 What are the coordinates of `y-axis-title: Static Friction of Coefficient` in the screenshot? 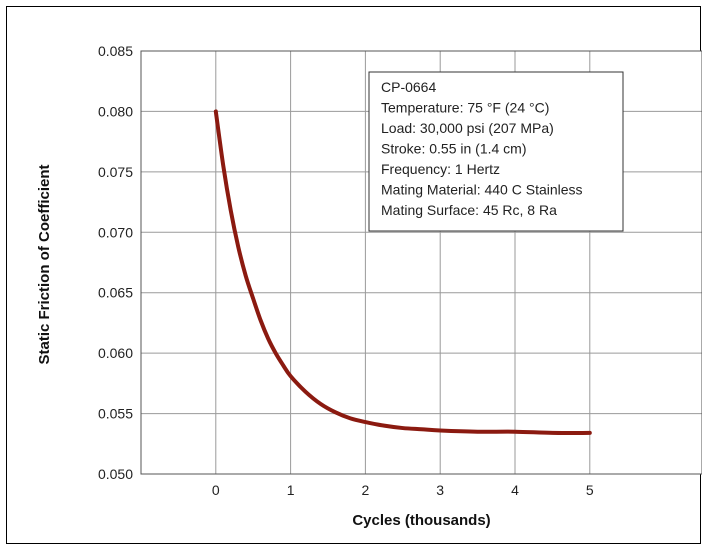 It's located at (44, 264).